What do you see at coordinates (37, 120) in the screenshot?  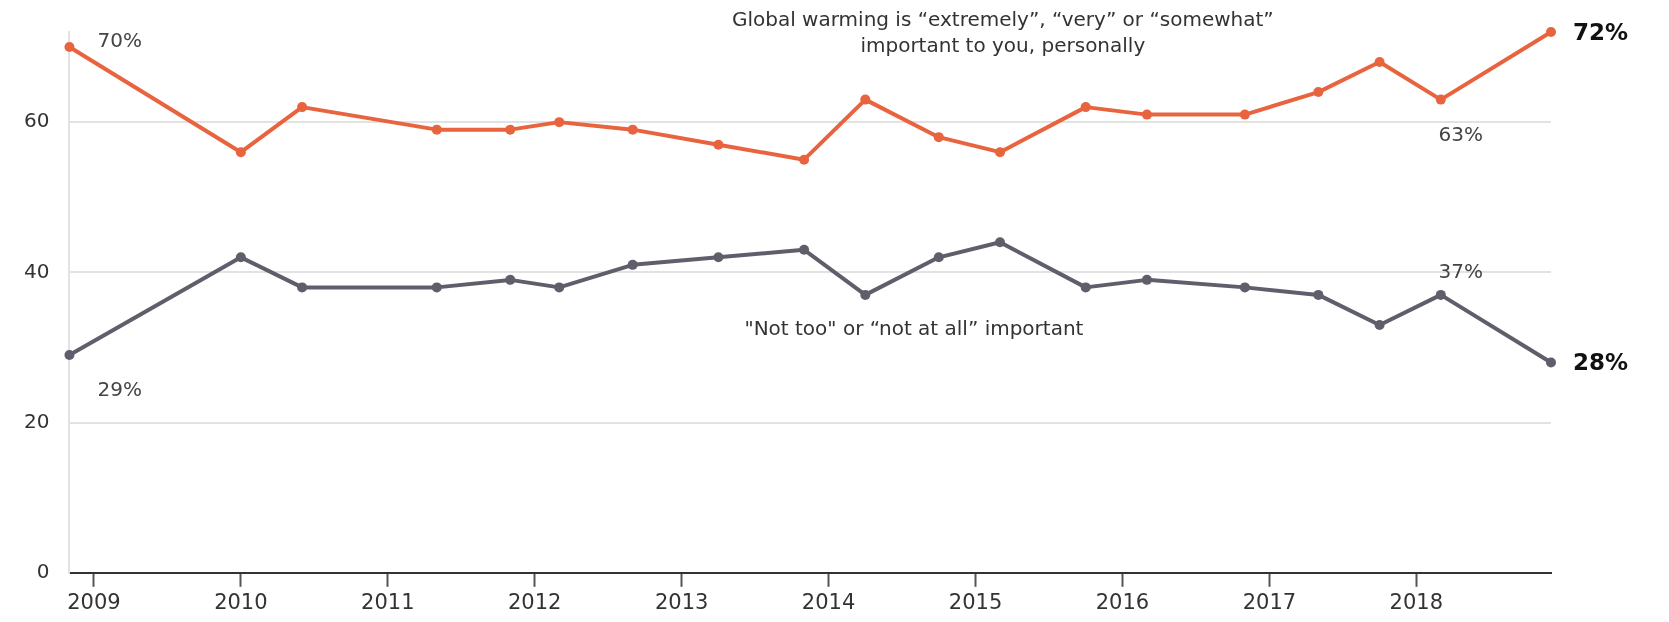 I see `y-tick-label: 60` at bounding box center [37, 120].